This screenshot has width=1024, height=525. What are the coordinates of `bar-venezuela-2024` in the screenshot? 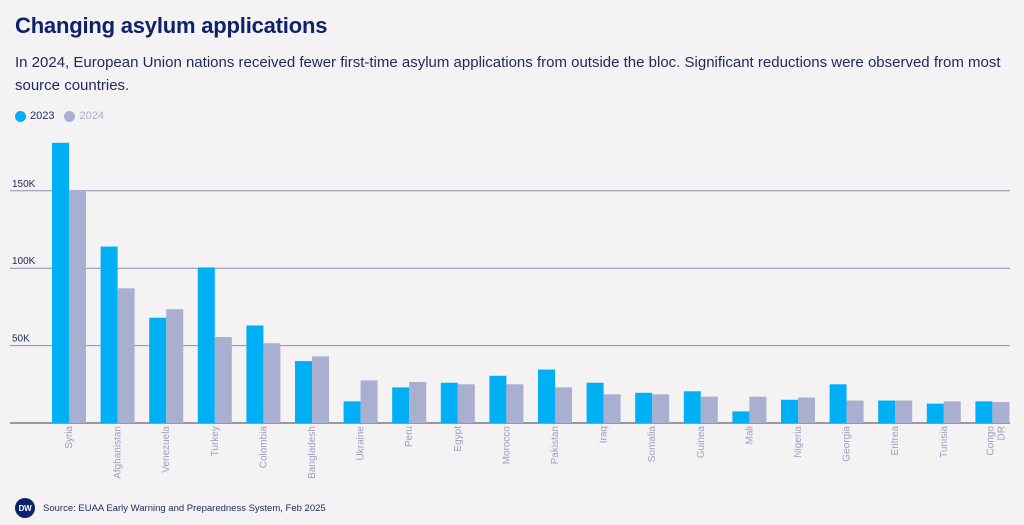 It's located at (175, 366).